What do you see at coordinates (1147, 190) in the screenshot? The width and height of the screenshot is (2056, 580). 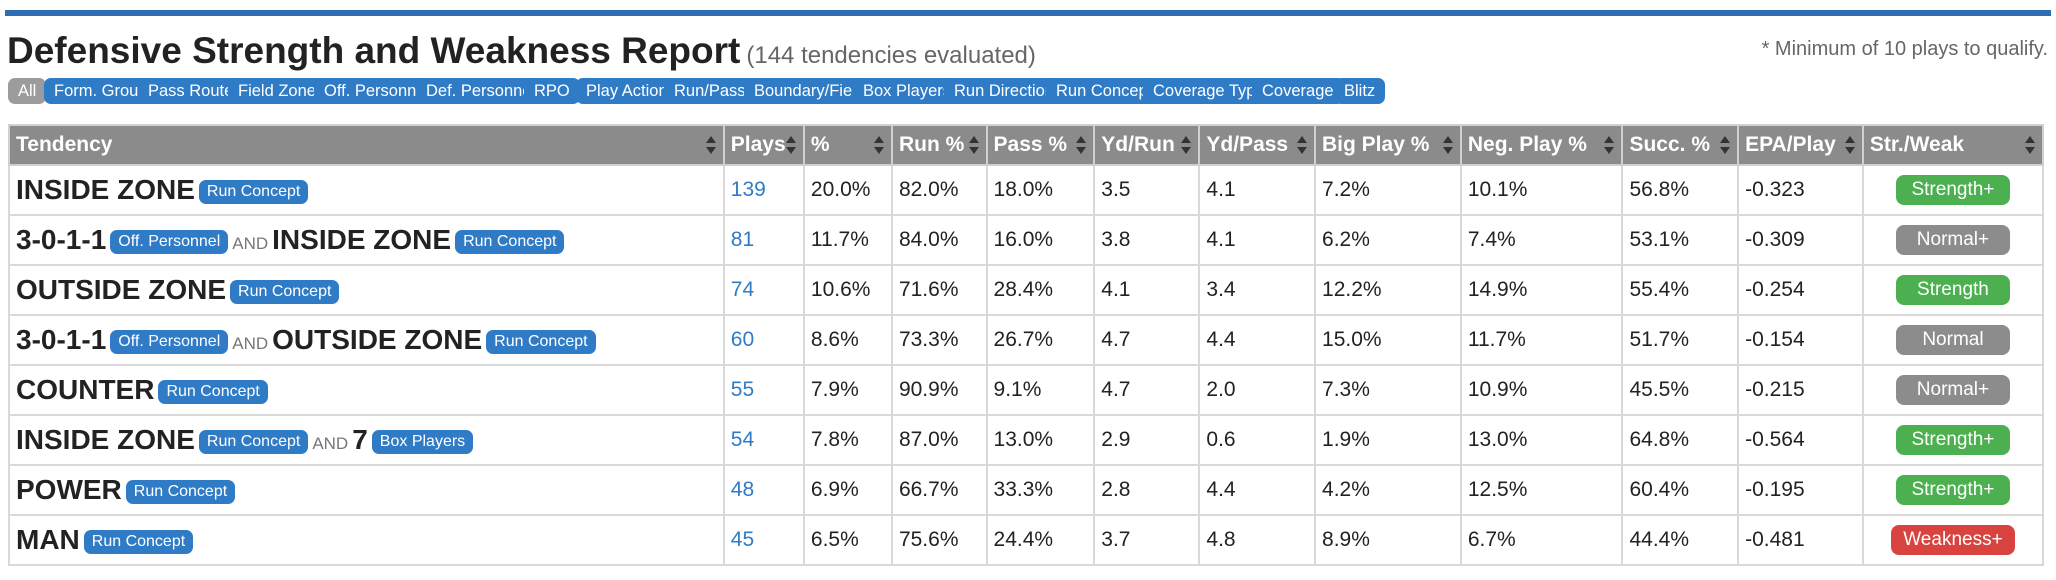 I see `cell-ydrun: 3.5` at bounding box center [1147, 190].